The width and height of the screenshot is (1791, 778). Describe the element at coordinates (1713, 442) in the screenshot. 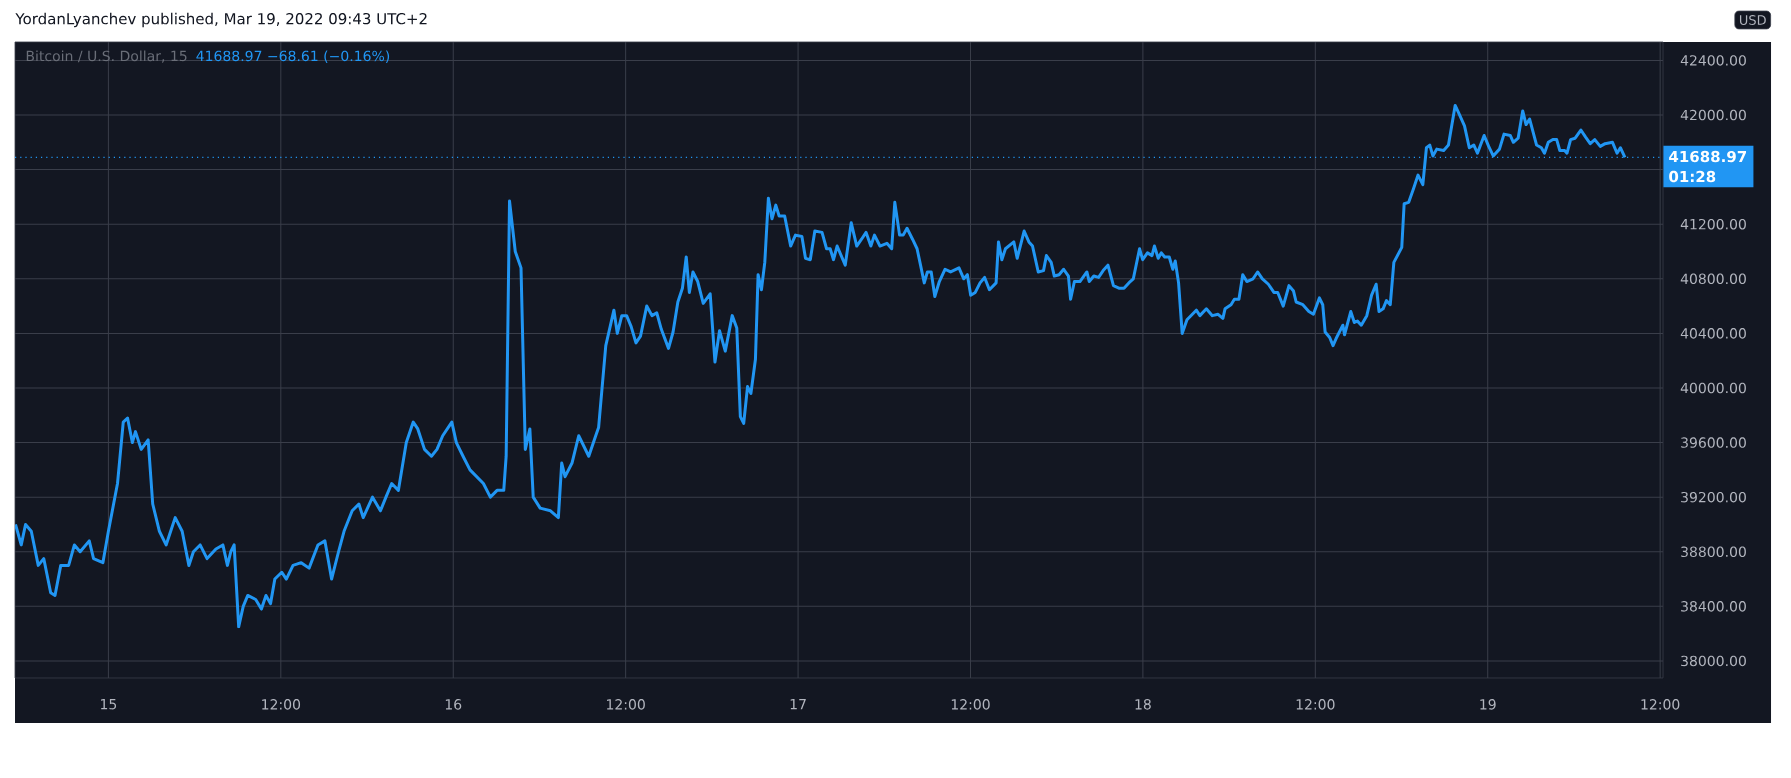

I see `y-tick-label: 39600.00` at that location.